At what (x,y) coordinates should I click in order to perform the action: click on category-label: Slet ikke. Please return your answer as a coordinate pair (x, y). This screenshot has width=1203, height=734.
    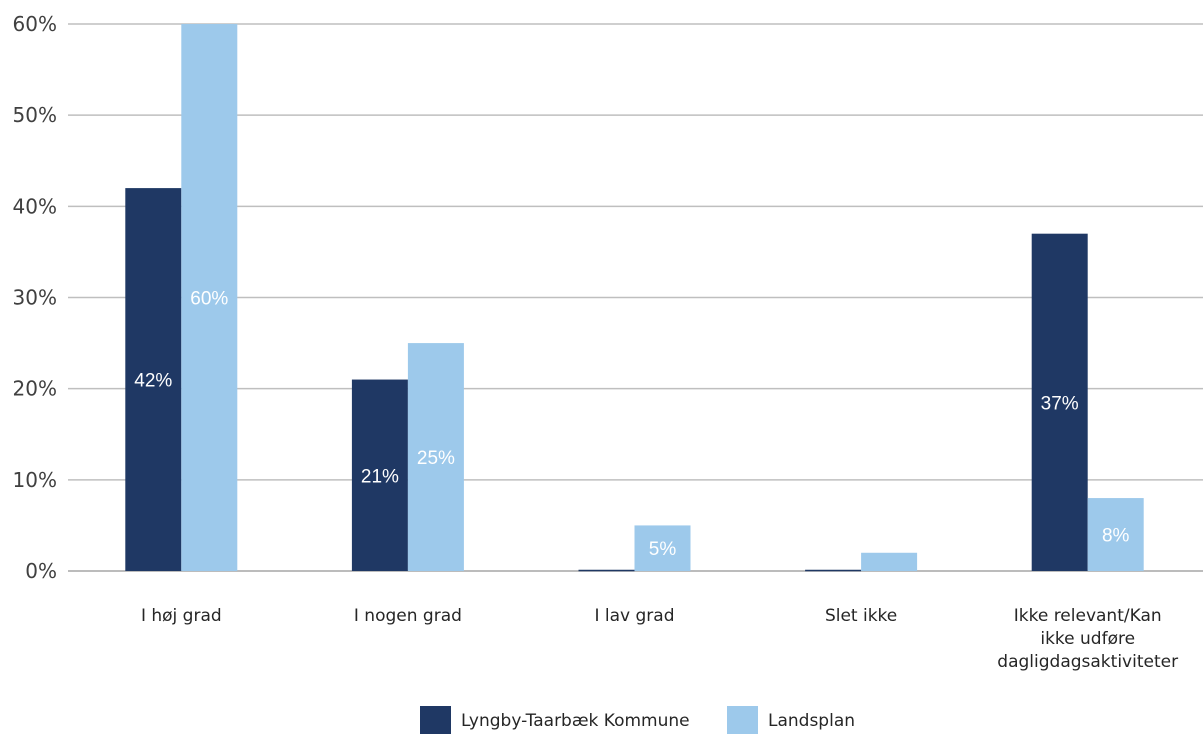
    Looking at the image, I should click on (861, 616).